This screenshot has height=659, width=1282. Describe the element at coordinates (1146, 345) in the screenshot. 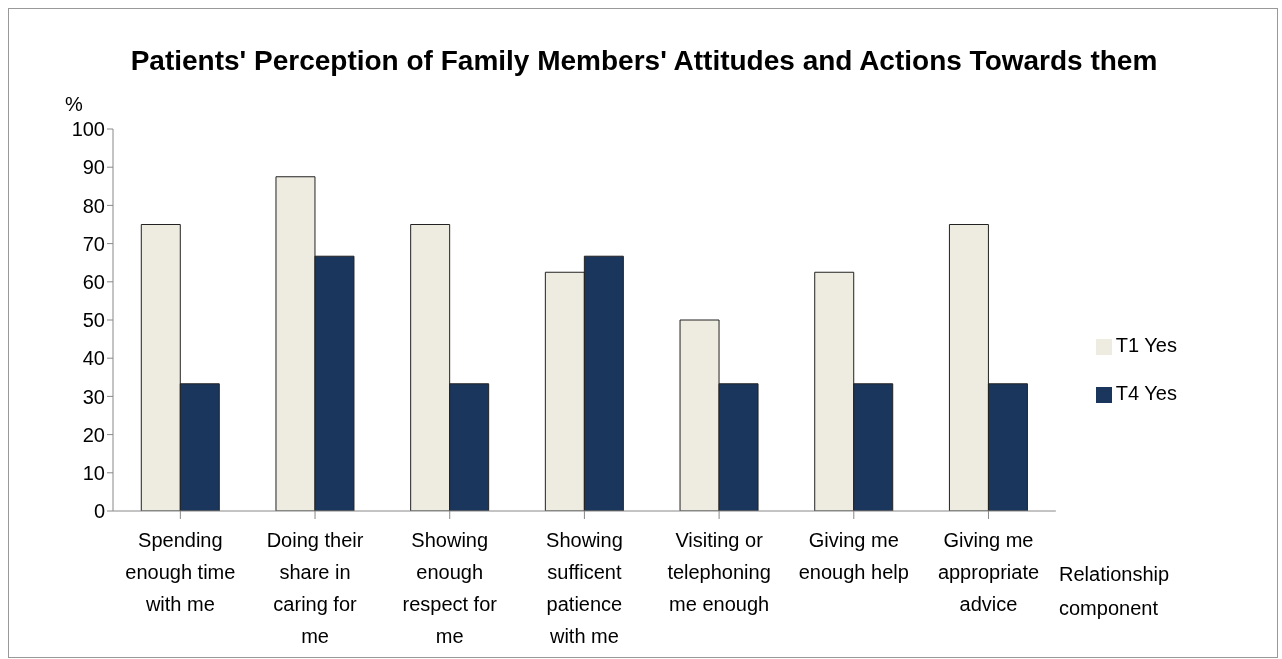

I see `legend-label: T1 Yes` at that location.